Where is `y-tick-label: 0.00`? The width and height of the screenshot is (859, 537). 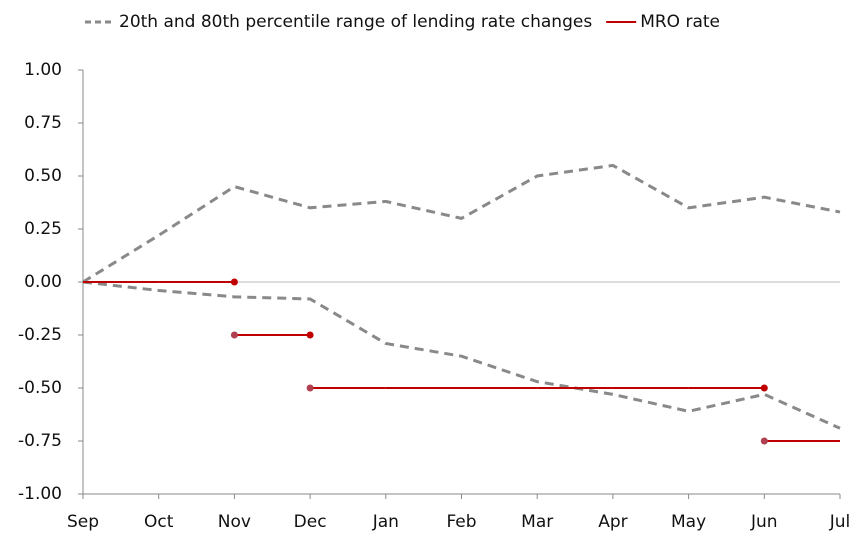 y-tick-label: 0.00 is located at coordinates (43, 282).